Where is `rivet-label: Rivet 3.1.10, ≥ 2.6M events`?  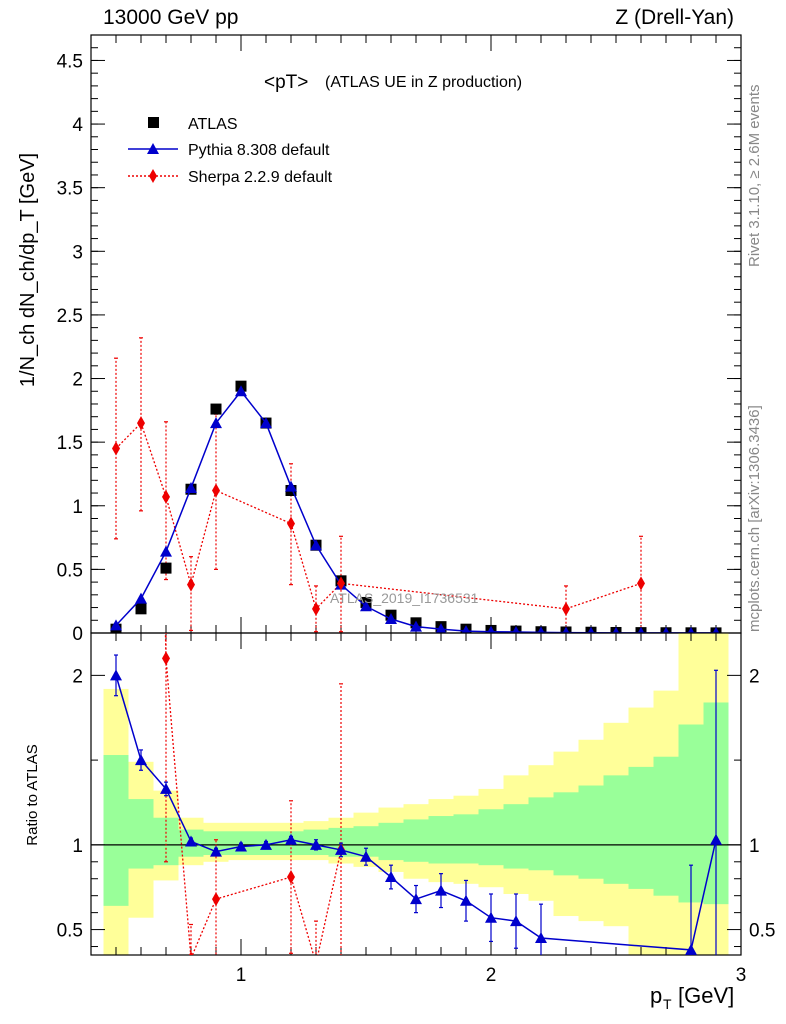
rivet-label: Rivet 3.1.10, ≥ 2.6M events is located at coordinates (754, 176).